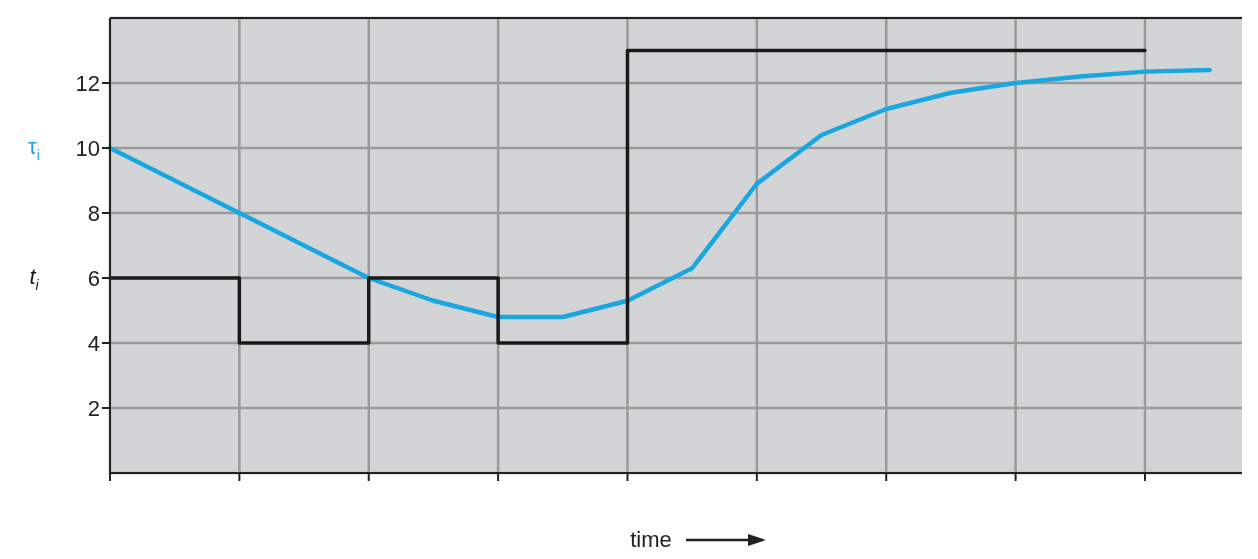 This screenshot has width=1258, height=559. I want to click on text: τ$_{i}$, so click(34, 148).